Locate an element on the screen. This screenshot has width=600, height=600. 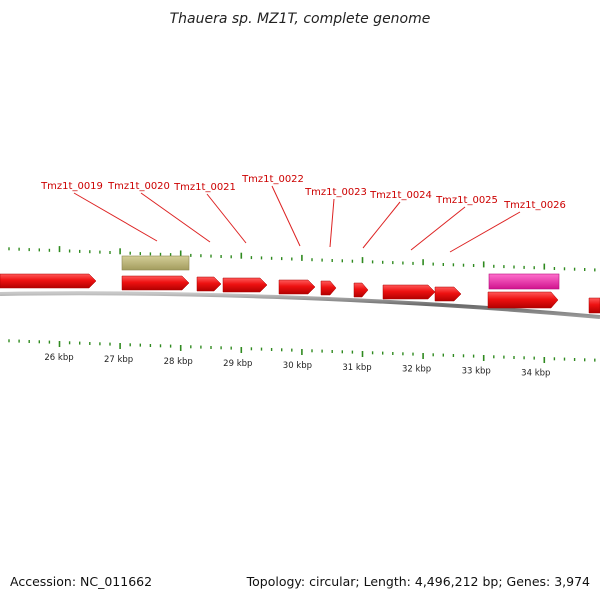
kbp-label: 29 kbp is located at coordinates (237, 364).